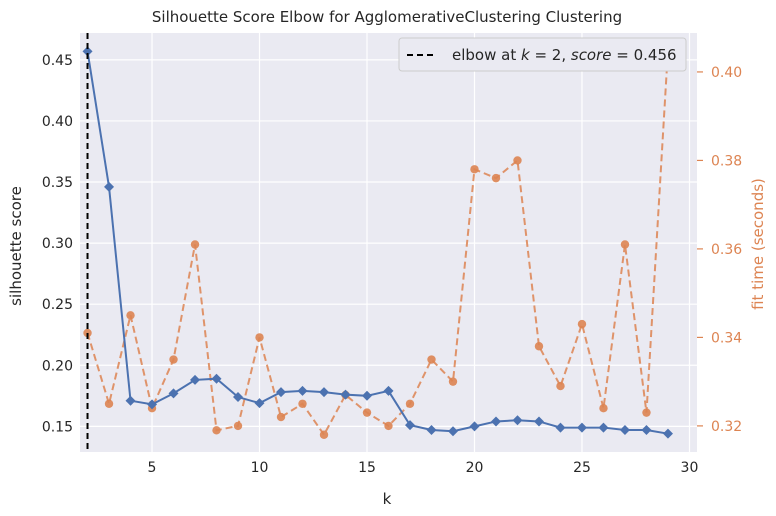  What do you see at coordinates (475, 468) in the screenshot?
I see `x-tick-label: 20` at bounding box center [475, 468].